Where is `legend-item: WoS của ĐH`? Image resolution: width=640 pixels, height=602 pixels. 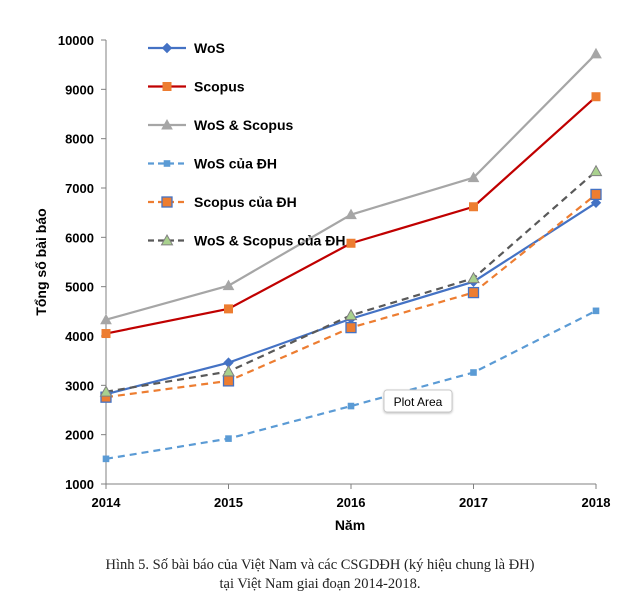 legend-item: WoS của ĐH is located at coordinates (212, 164).